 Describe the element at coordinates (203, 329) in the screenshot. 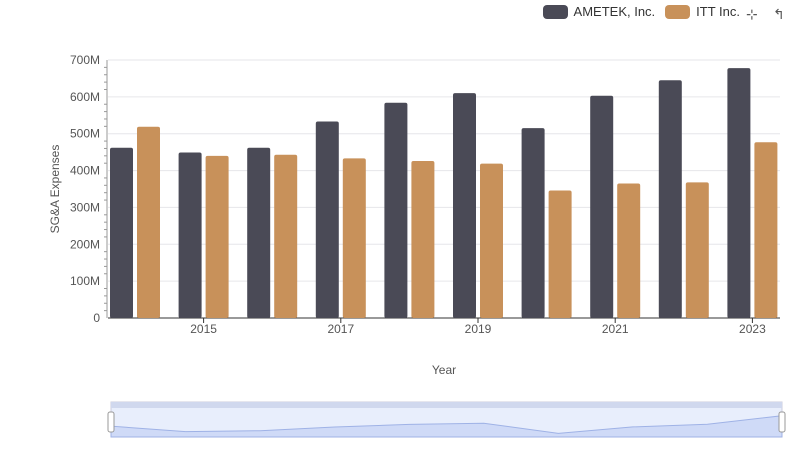

I see `x-tick-label: 2015` at that location.